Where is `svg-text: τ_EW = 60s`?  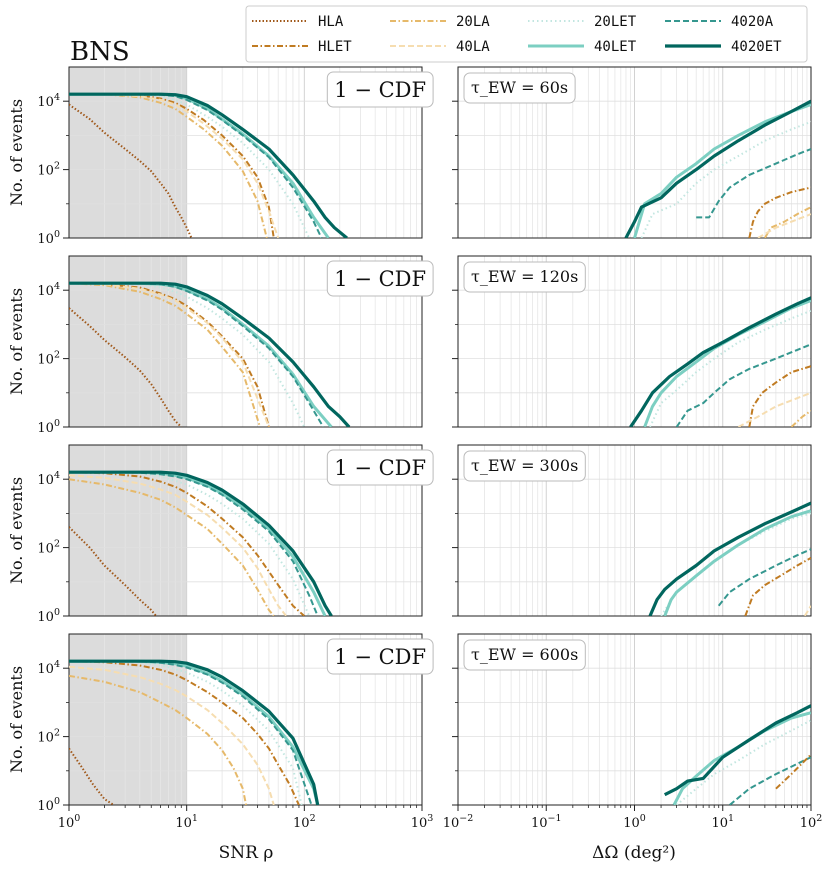 svg-text: τ_EW = 60s is located at coordinates (519, 87).